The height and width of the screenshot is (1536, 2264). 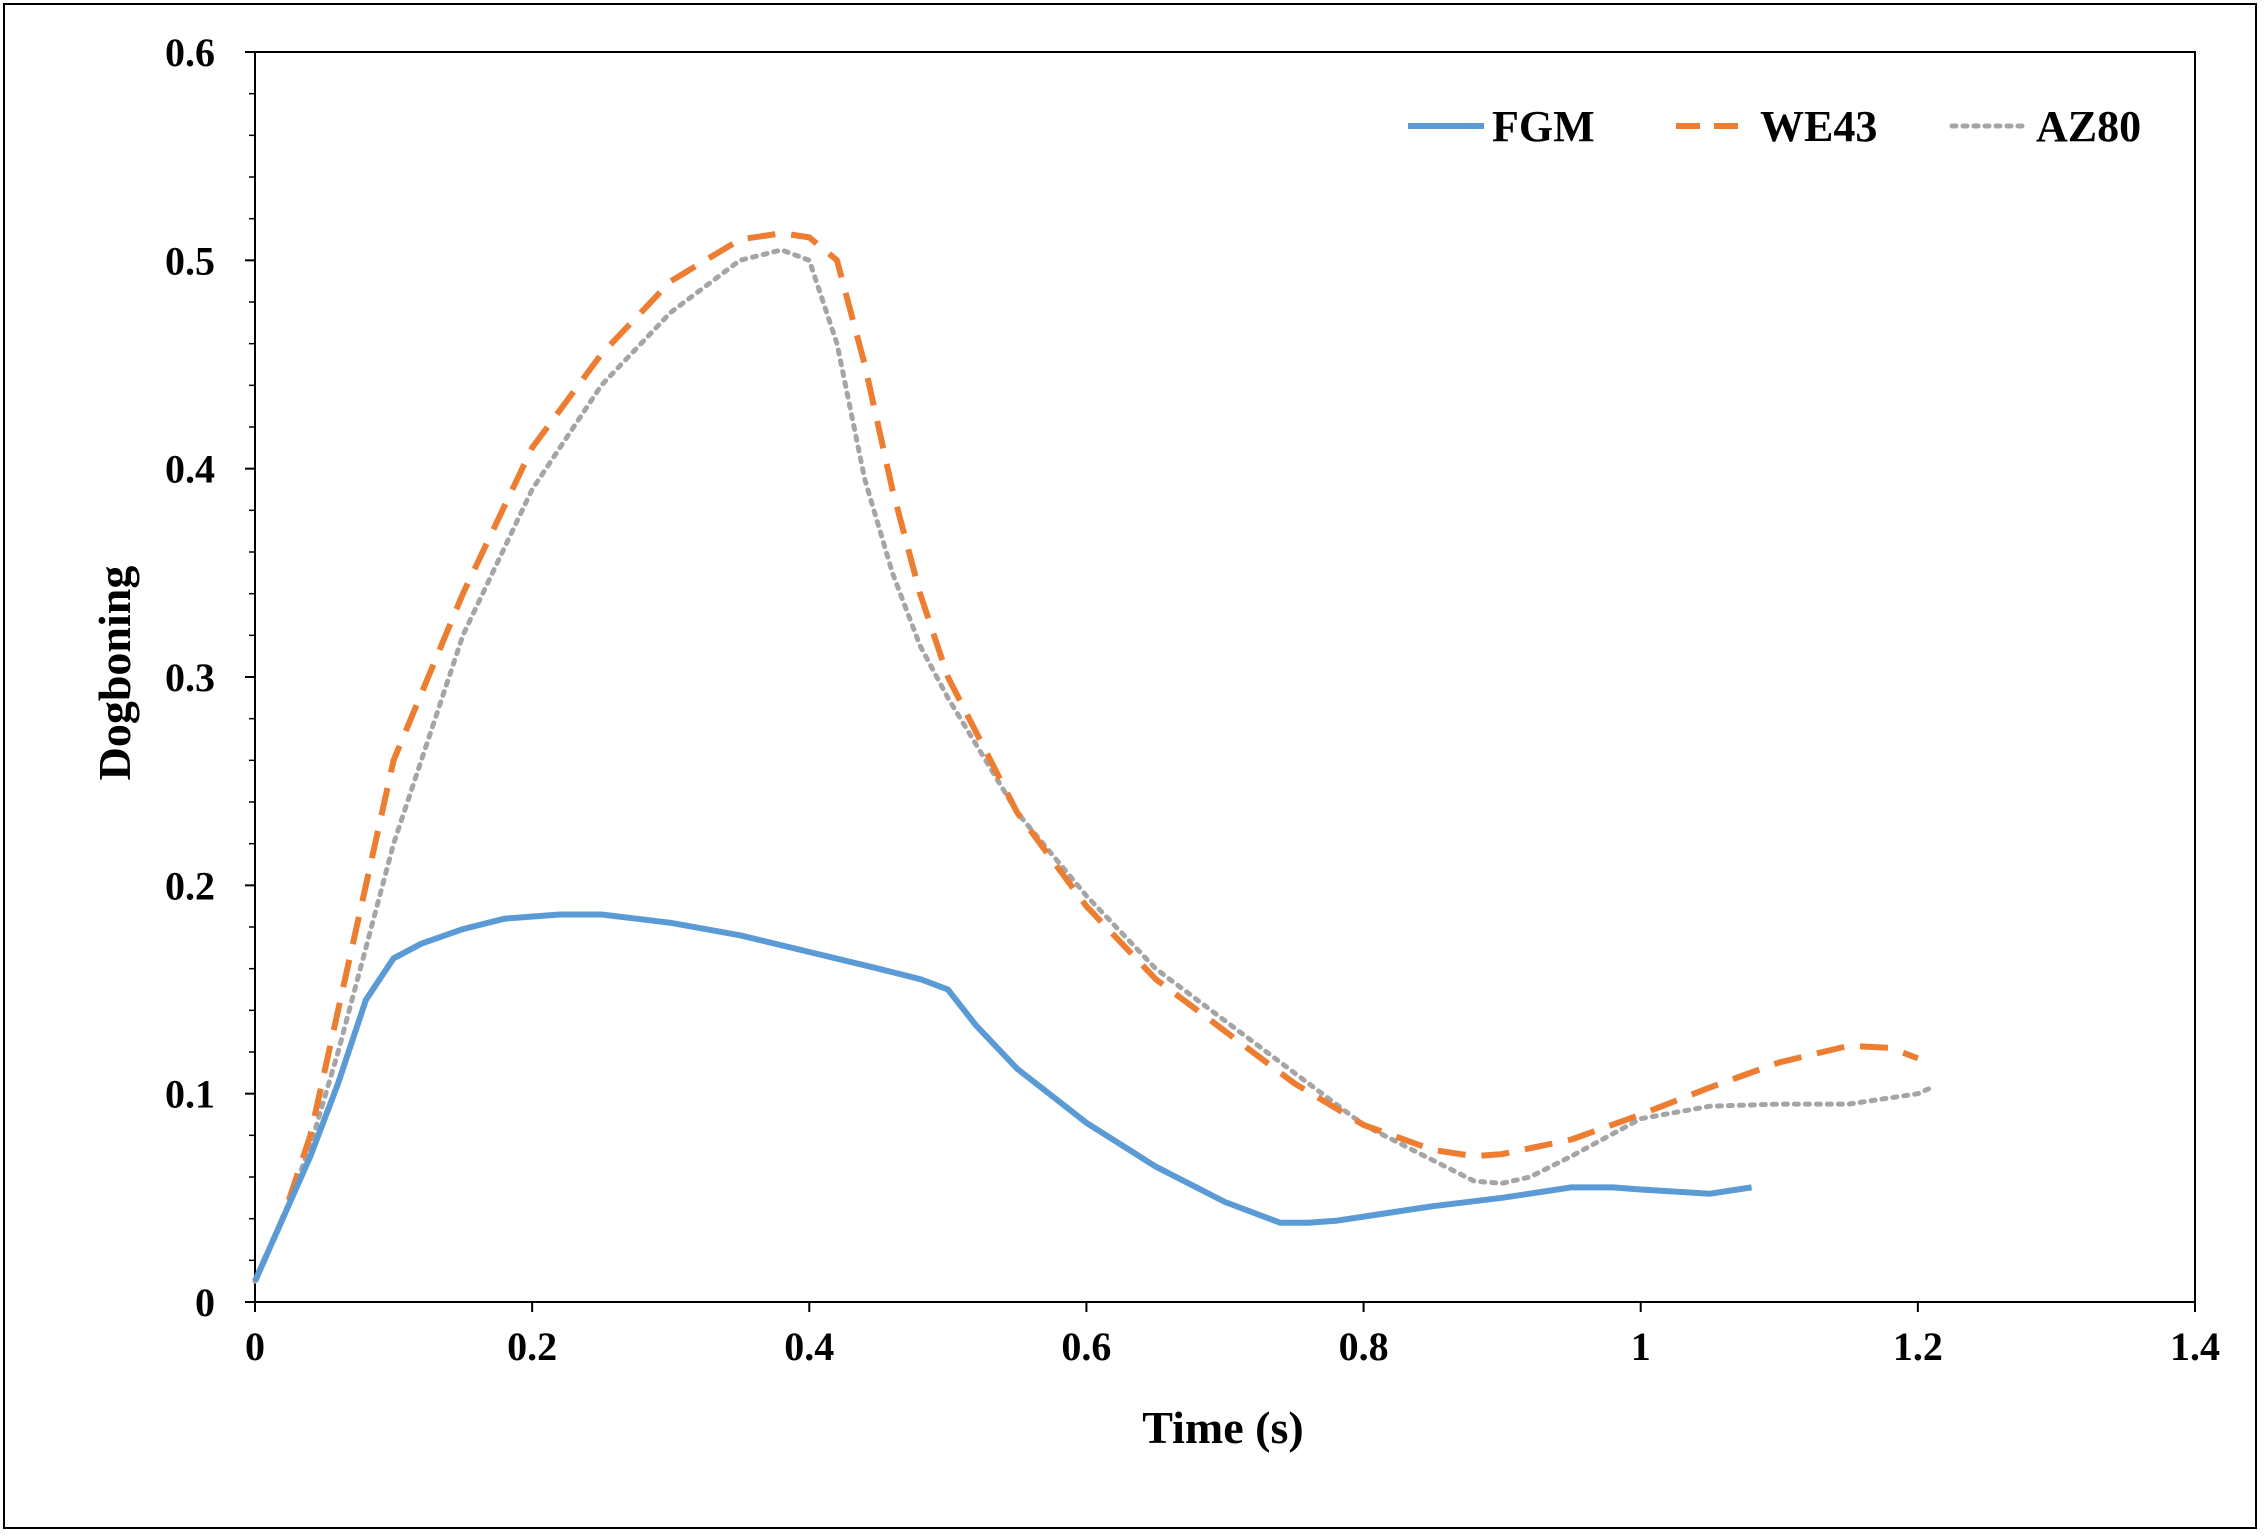 I want to click on x-tick-label: 0.4, so click(x=809, y=1346).